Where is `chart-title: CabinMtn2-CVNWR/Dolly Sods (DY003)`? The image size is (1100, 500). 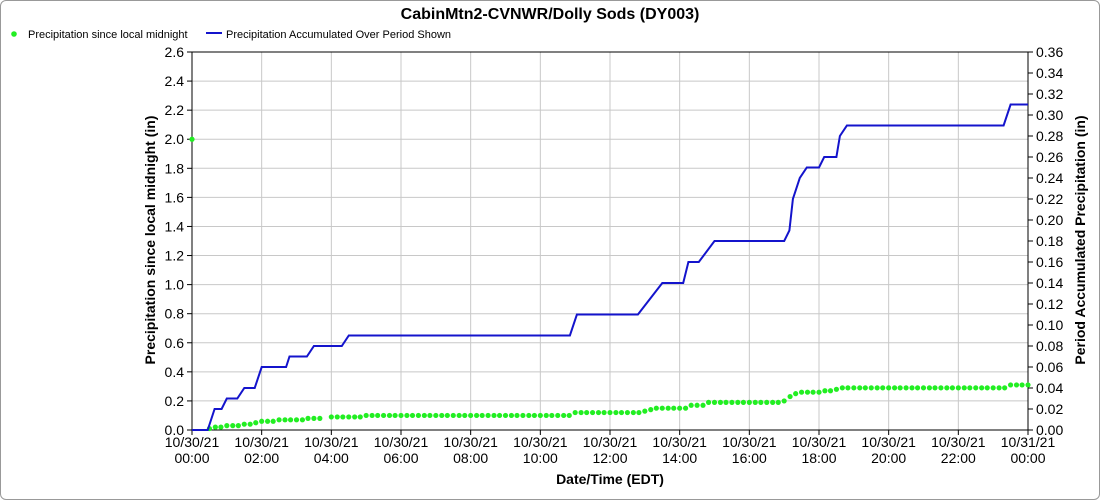
chart-title: CabinMtn2-CVNWR/Dolly Sods (DY003) is located at coordinates (550, 14).